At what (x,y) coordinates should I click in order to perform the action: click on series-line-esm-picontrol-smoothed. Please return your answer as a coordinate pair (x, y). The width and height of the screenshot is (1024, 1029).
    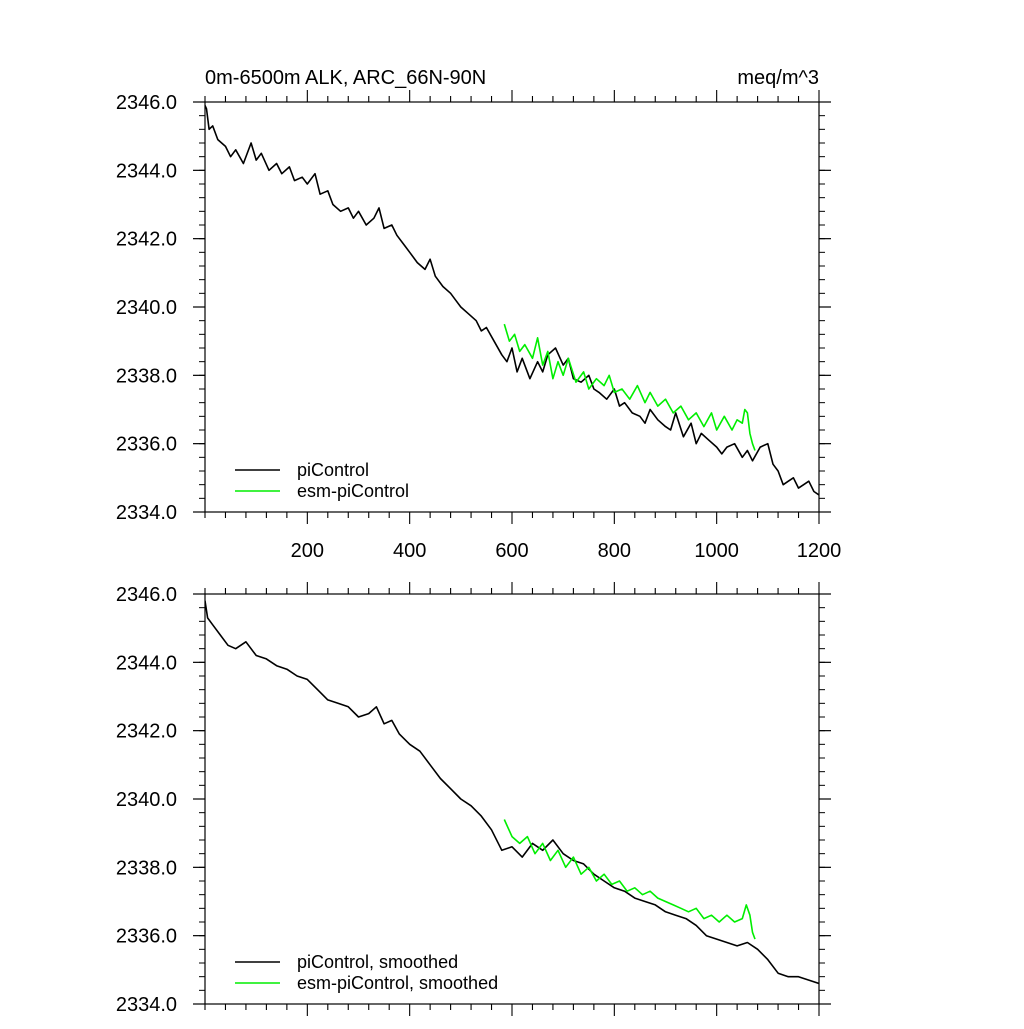
    Looking at the image, I should click on (629, 879).